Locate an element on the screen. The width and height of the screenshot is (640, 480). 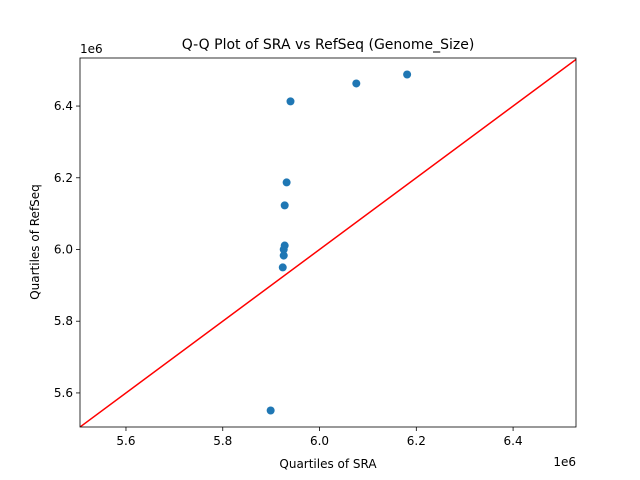
x-offset-label: 1e6 is located at coordinates (564, 462).